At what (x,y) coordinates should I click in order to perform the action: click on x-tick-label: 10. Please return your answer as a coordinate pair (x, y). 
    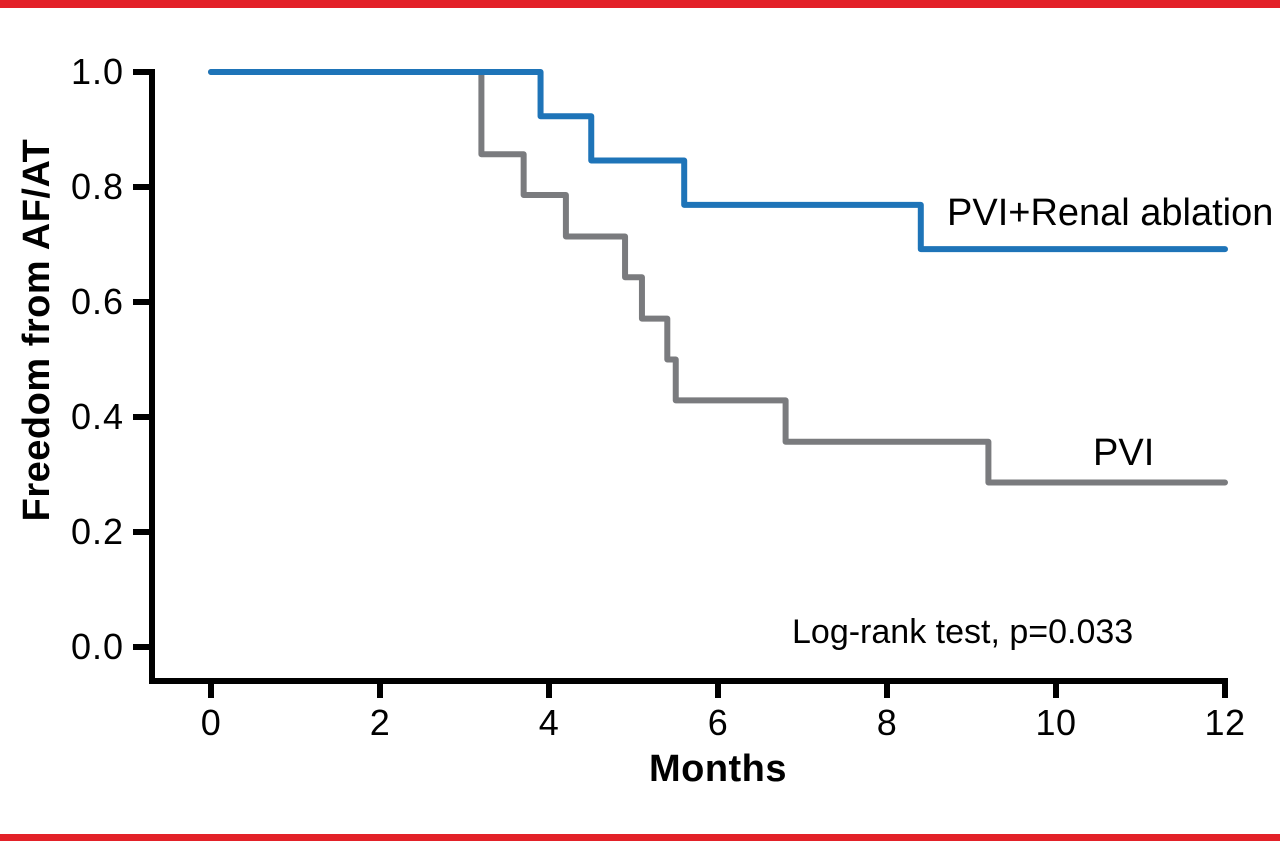
    Looking at the image, I should click on (1056, 722).